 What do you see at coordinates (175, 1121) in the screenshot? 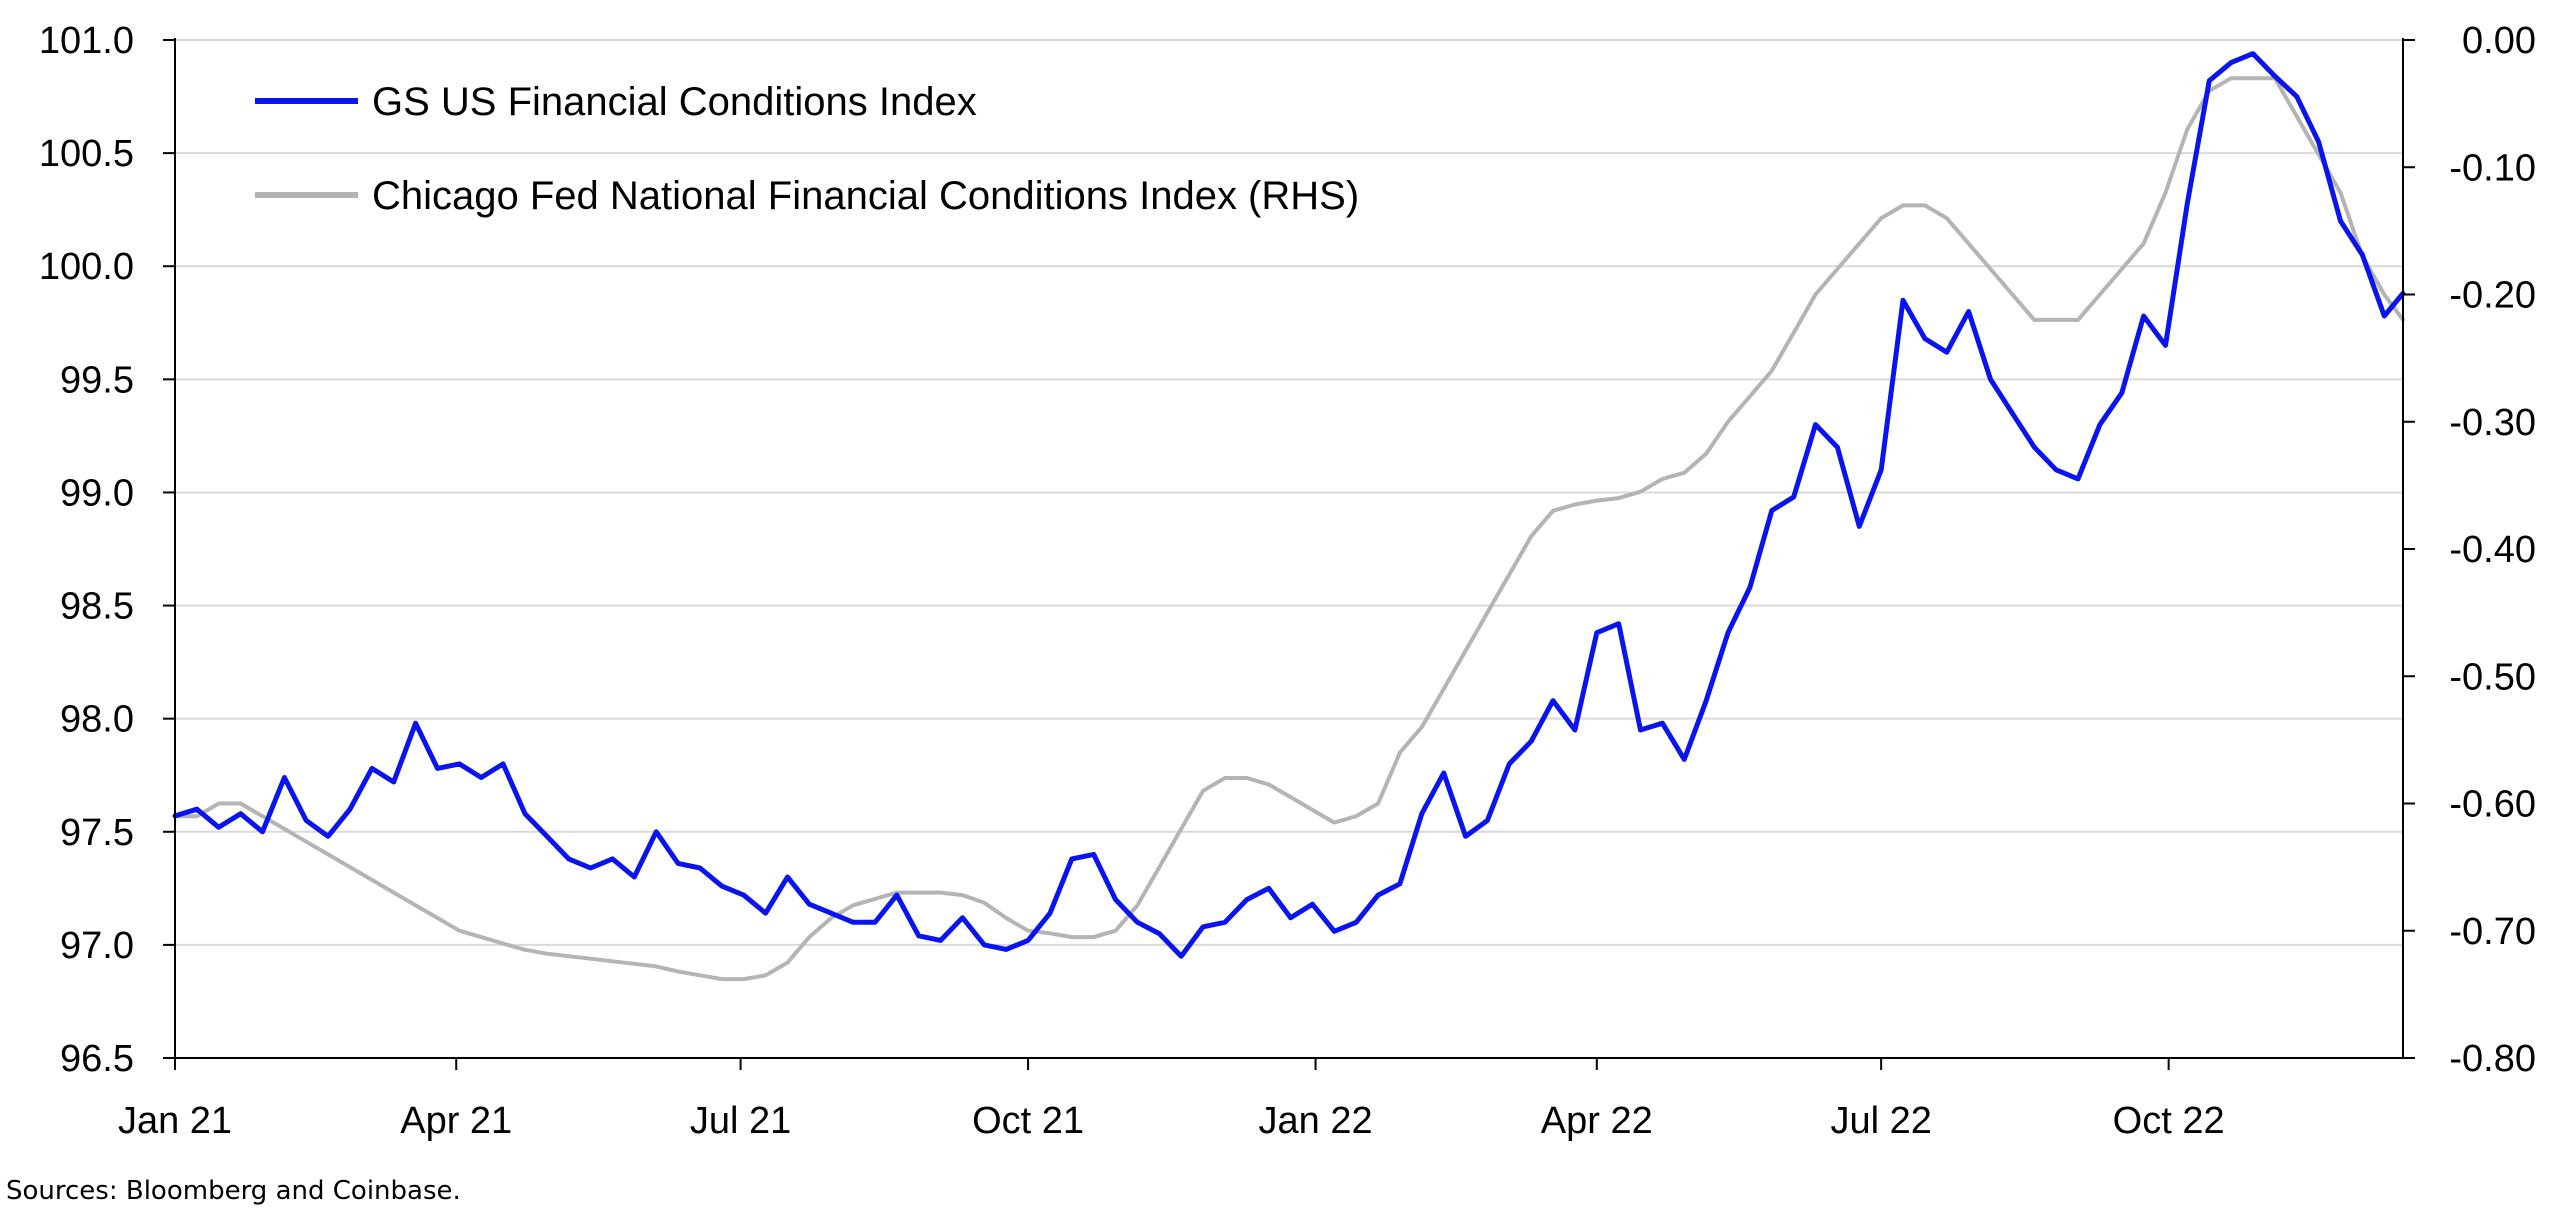
I see `x-tick-label: Jan 21` at bounding box center [175, 1121].